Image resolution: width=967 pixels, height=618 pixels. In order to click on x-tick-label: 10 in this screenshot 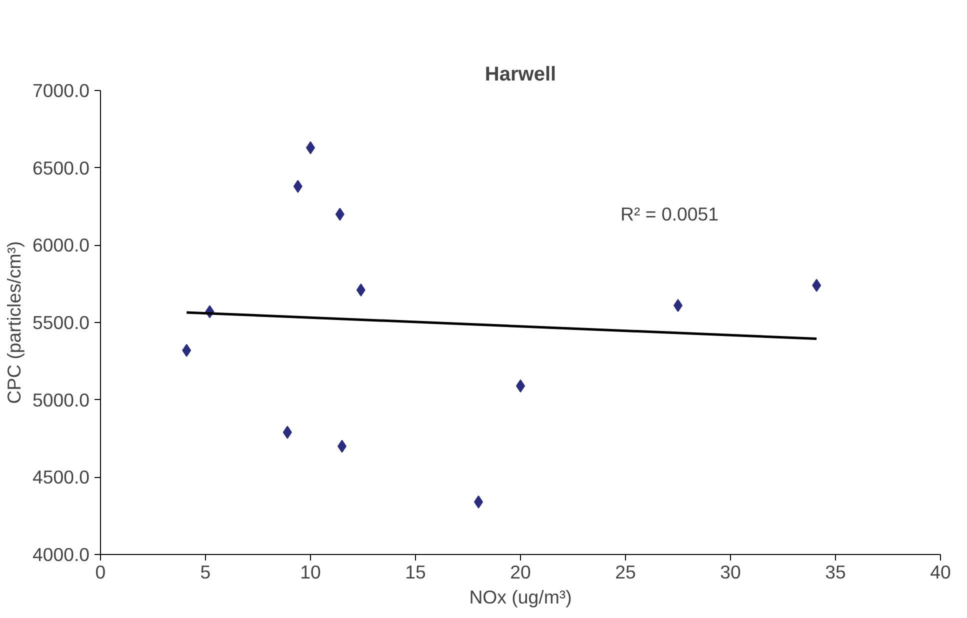, I will do `click(310, 572)`.